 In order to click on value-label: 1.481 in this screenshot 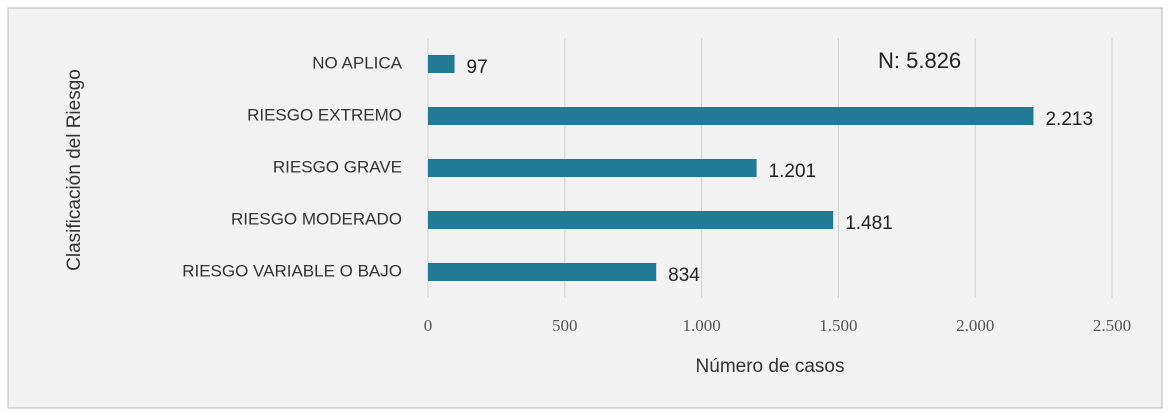, I will do `click(869, 223)`.